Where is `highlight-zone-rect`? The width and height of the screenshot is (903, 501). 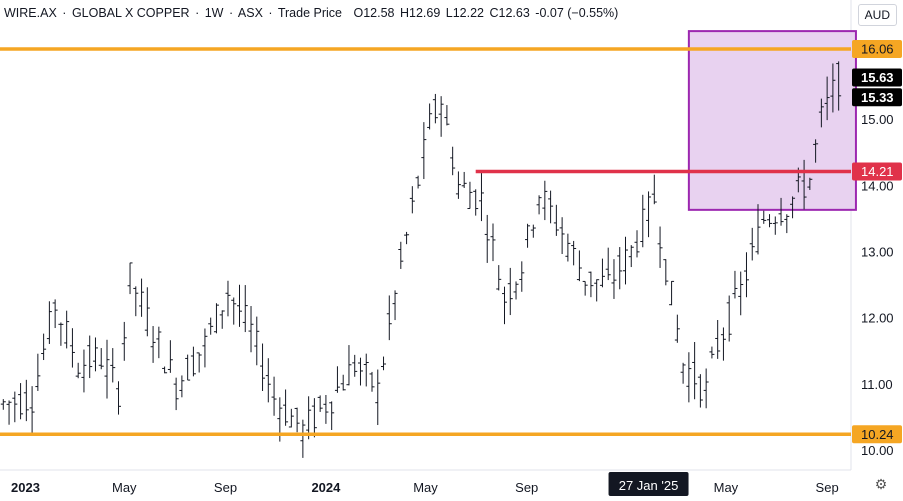 highlight-zone-rect is located at coordinates (772, 120).